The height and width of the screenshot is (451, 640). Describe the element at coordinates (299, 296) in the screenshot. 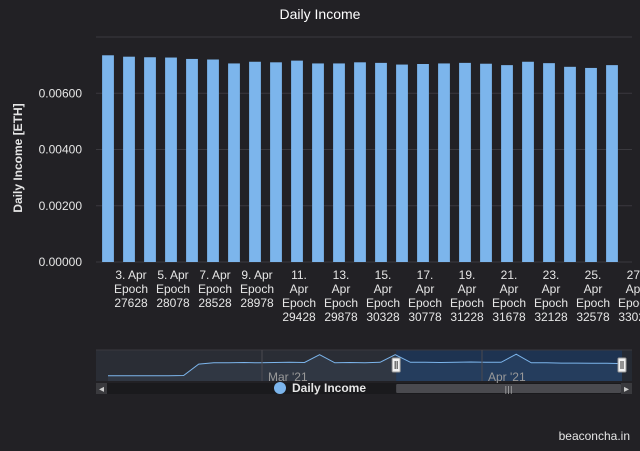

I see `x-tick-label: 11. Apr Epoch 29428` at that location.